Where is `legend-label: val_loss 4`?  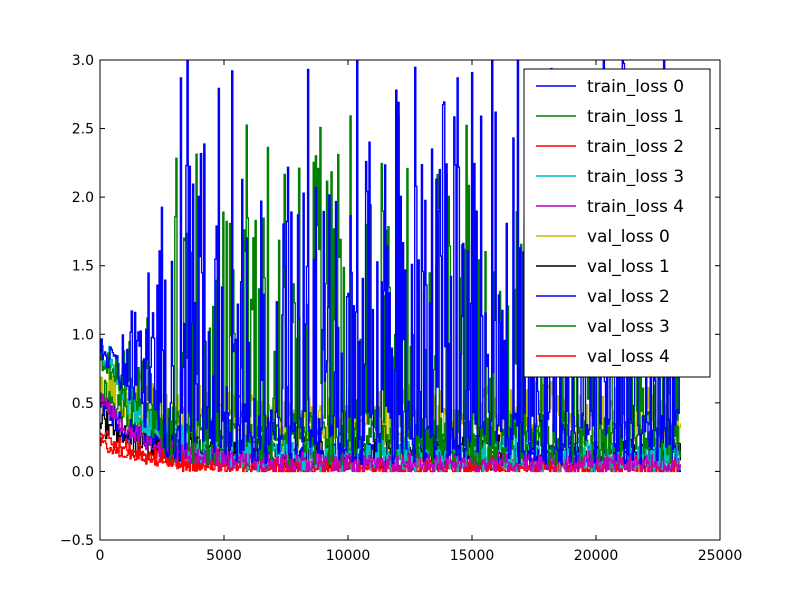 legend-label: val_loss 4 is located at coordinates (628, 357).